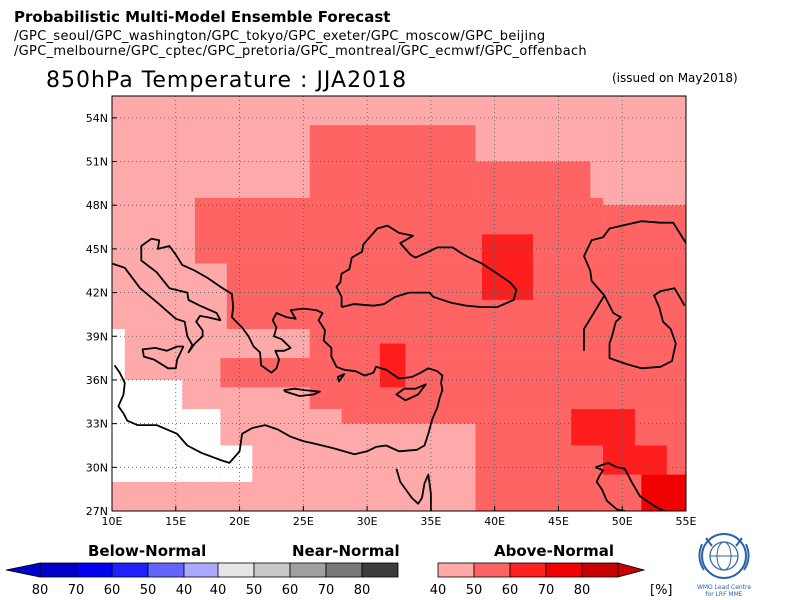  Describe the element at coordinates (97, 380) in the screenshot. I see `y-tick-label: 36N` at that location.